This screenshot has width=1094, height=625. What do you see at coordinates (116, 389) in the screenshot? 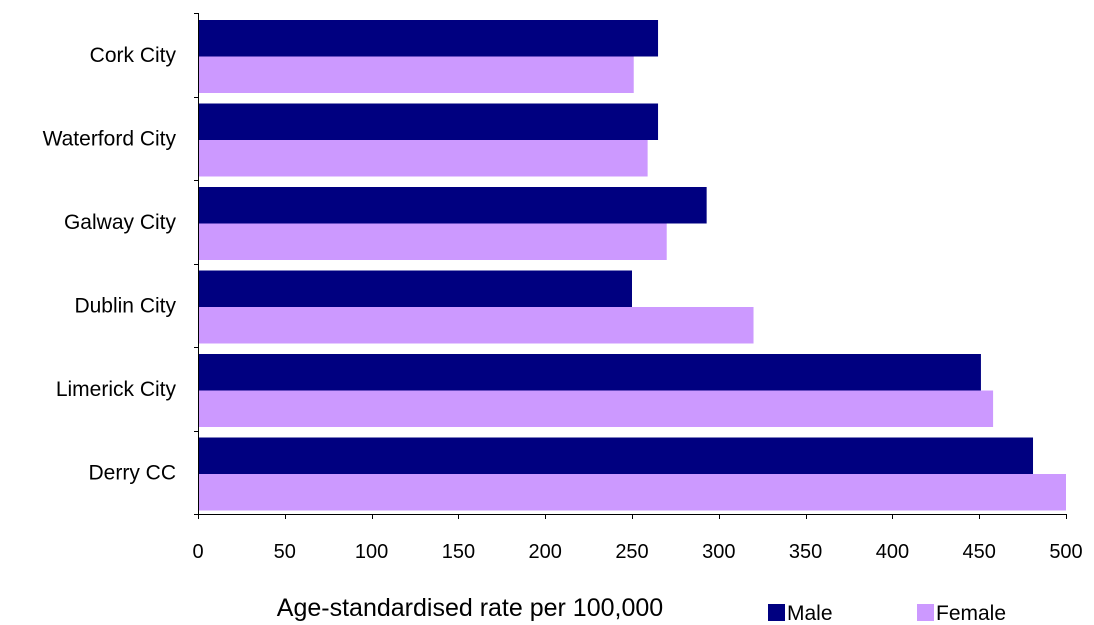
I see `category-label-limerick-city: Limerick City` at bounding box center [116, 389].